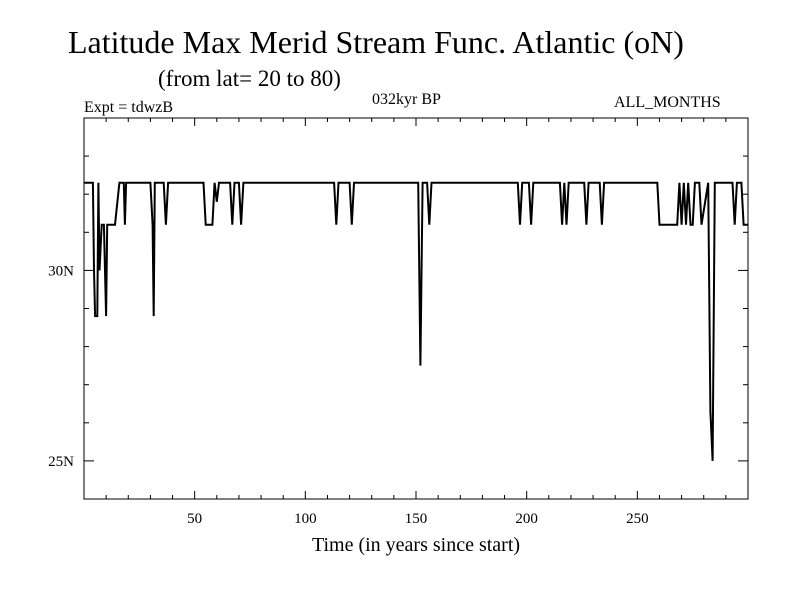  I want to click on x-tick-label: 100, so click(305, 519).